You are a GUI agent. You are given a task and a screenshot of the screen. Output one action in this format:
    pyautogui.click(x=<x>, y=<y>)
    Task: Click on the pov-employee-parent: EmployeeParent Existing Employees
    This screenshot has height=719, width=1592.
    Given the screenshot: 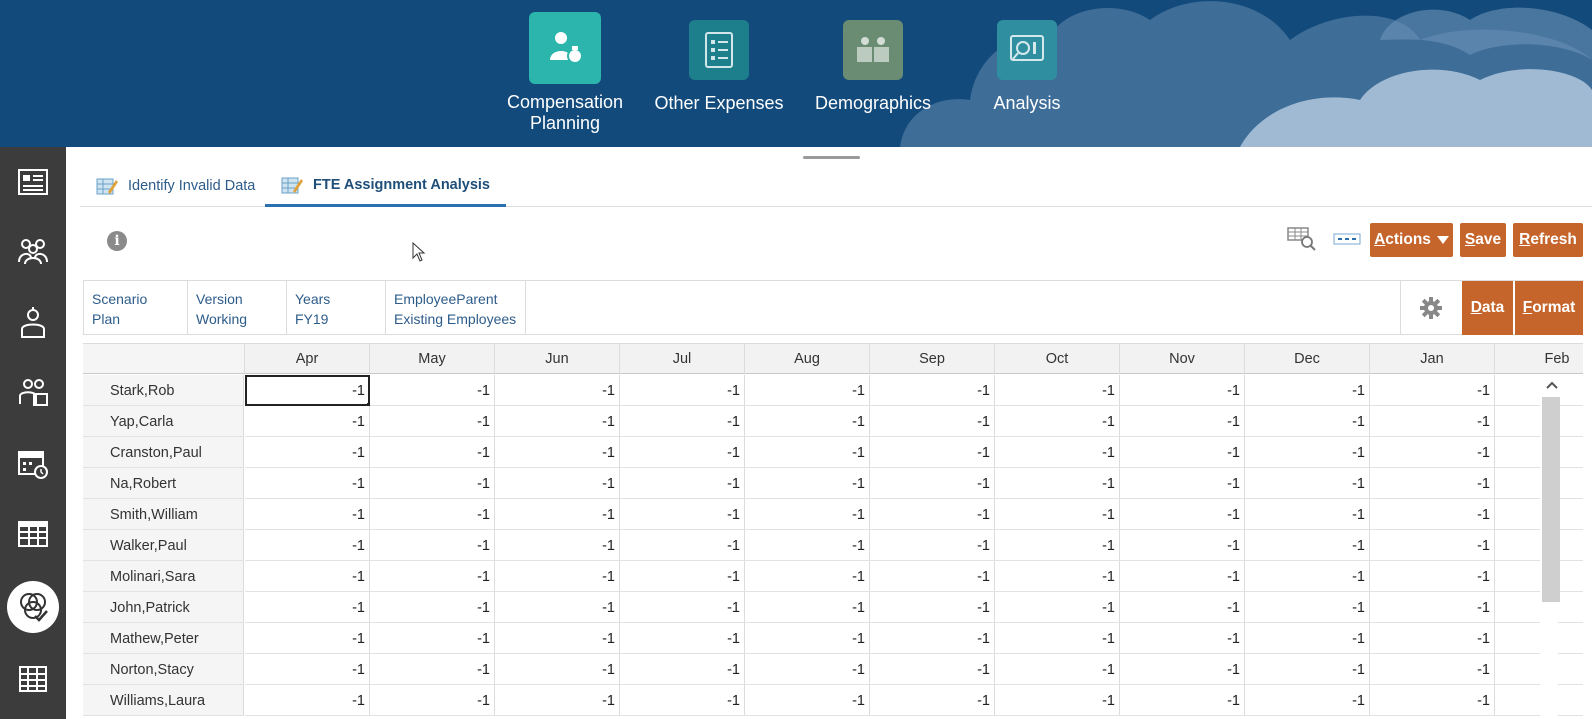 What is the action you would take?
    pyautogui.click(x=456, y=307)
    